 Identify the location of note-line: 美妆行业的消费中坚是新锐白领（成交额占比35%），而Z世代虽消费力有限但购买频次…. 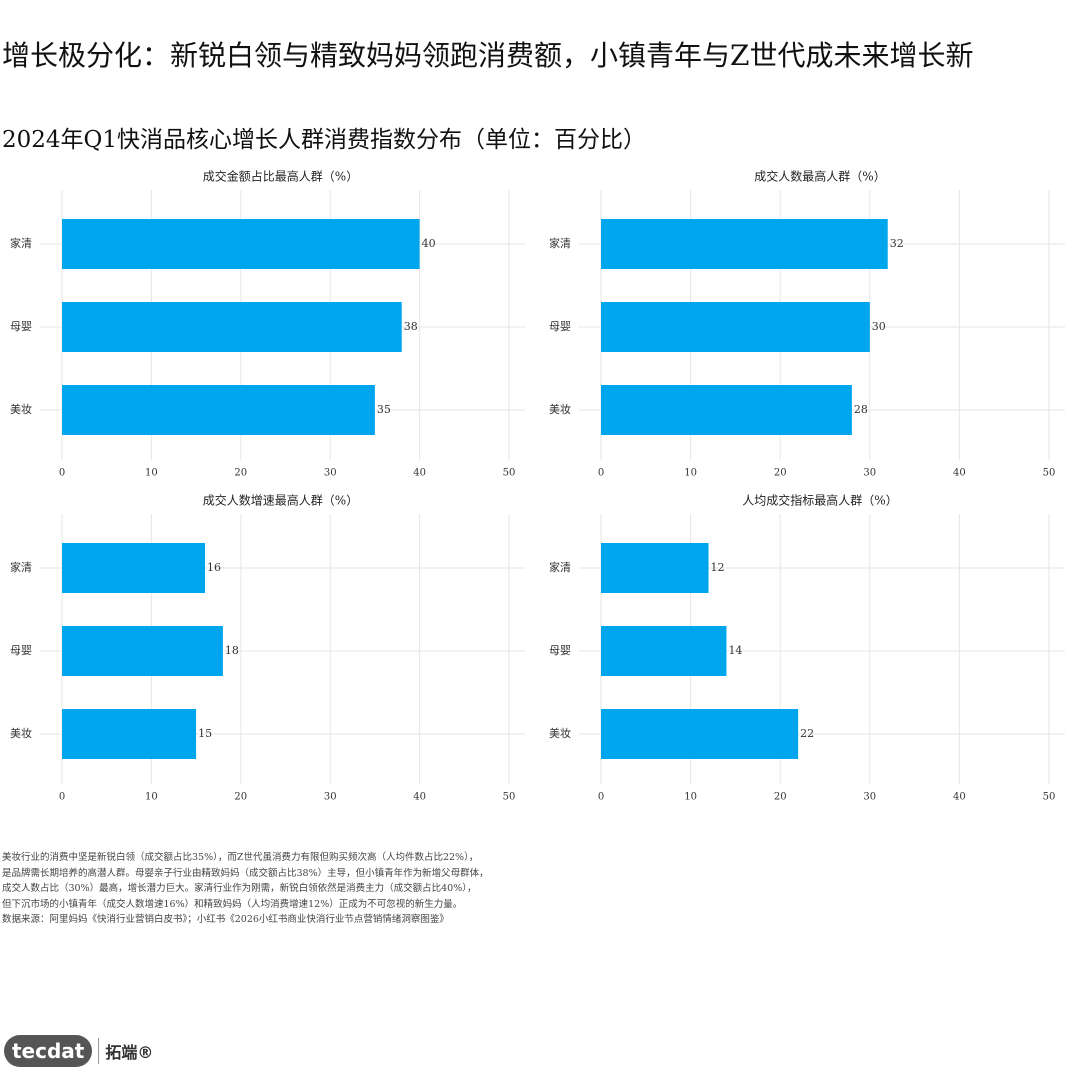
(240, 857).